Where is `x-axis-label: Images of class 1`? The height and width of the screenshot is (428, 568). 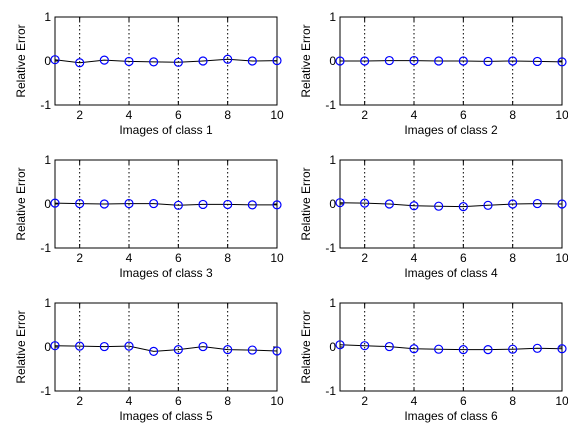
x-axis-label: Images of class 1 is located at coordinates (166, 130).